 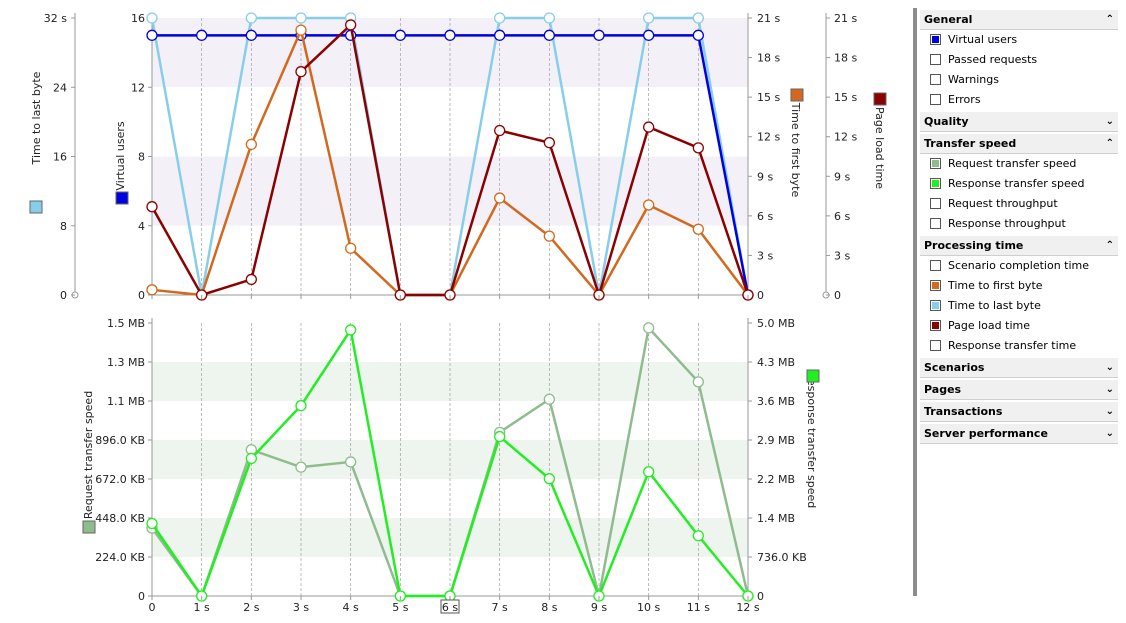 What do you see at coordinates (126, 362) in the screenshot?
I see `y-tick-label-left: 1.3 MB` at bounding box center [126, 362].